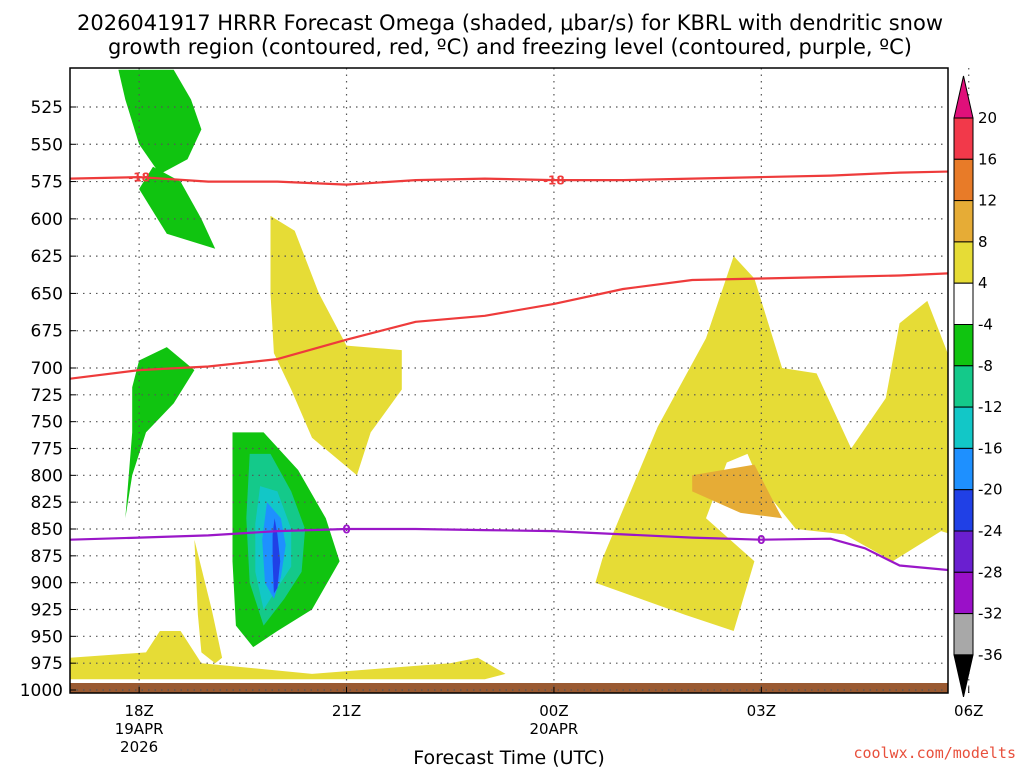  Describe the element at coordinates (47, 145) in the screenshot. I see `y-tick-label-550: 550` at that location.